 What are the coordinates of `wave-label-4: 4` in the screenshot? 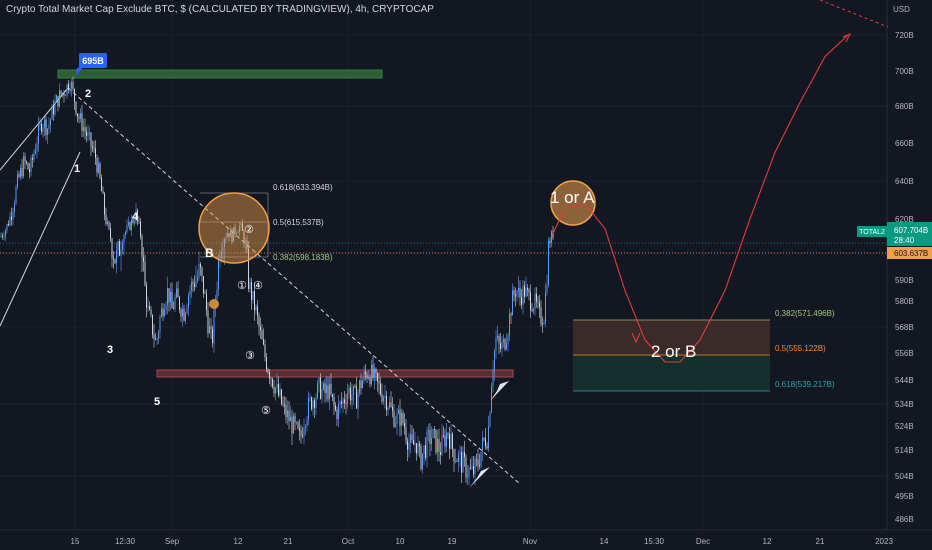 It's located at (135, 217).